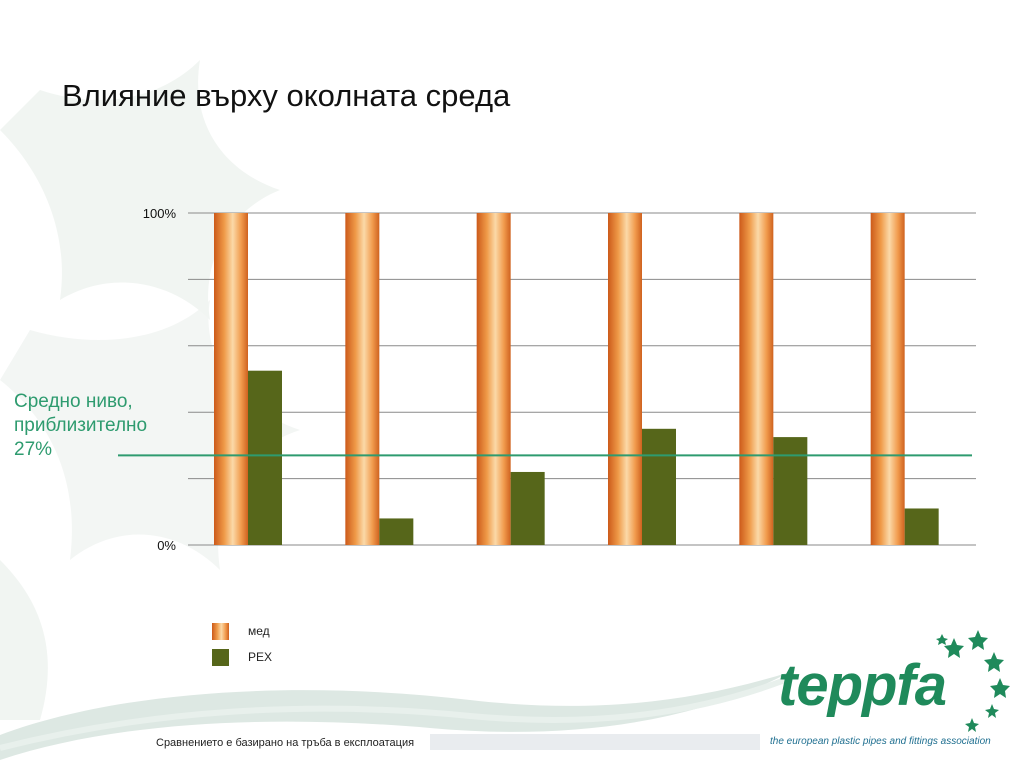 This screenshot has width=1024, height=768. I want to click on legend-item-pex: PEX, so click(242, 657).